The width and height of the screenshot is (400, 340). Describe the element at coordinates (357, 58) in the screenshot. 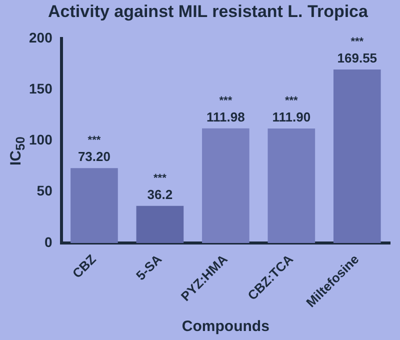

I see `data-label: 169.55` at that location.